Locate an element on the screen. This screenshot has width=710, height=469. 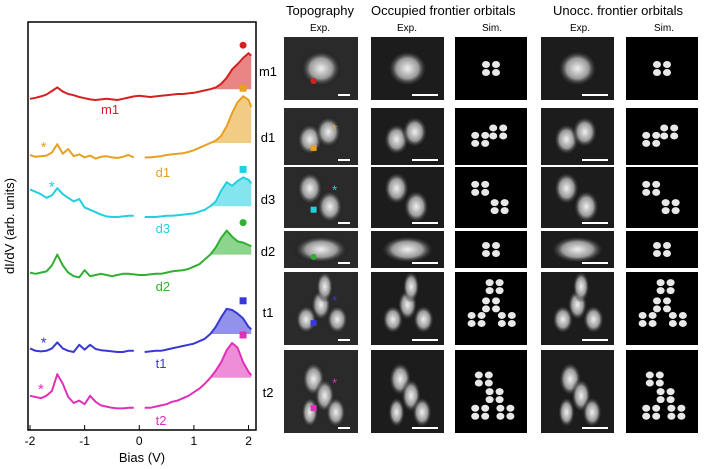
image-t2-occupied-sim is located at coordinates (491, 391).